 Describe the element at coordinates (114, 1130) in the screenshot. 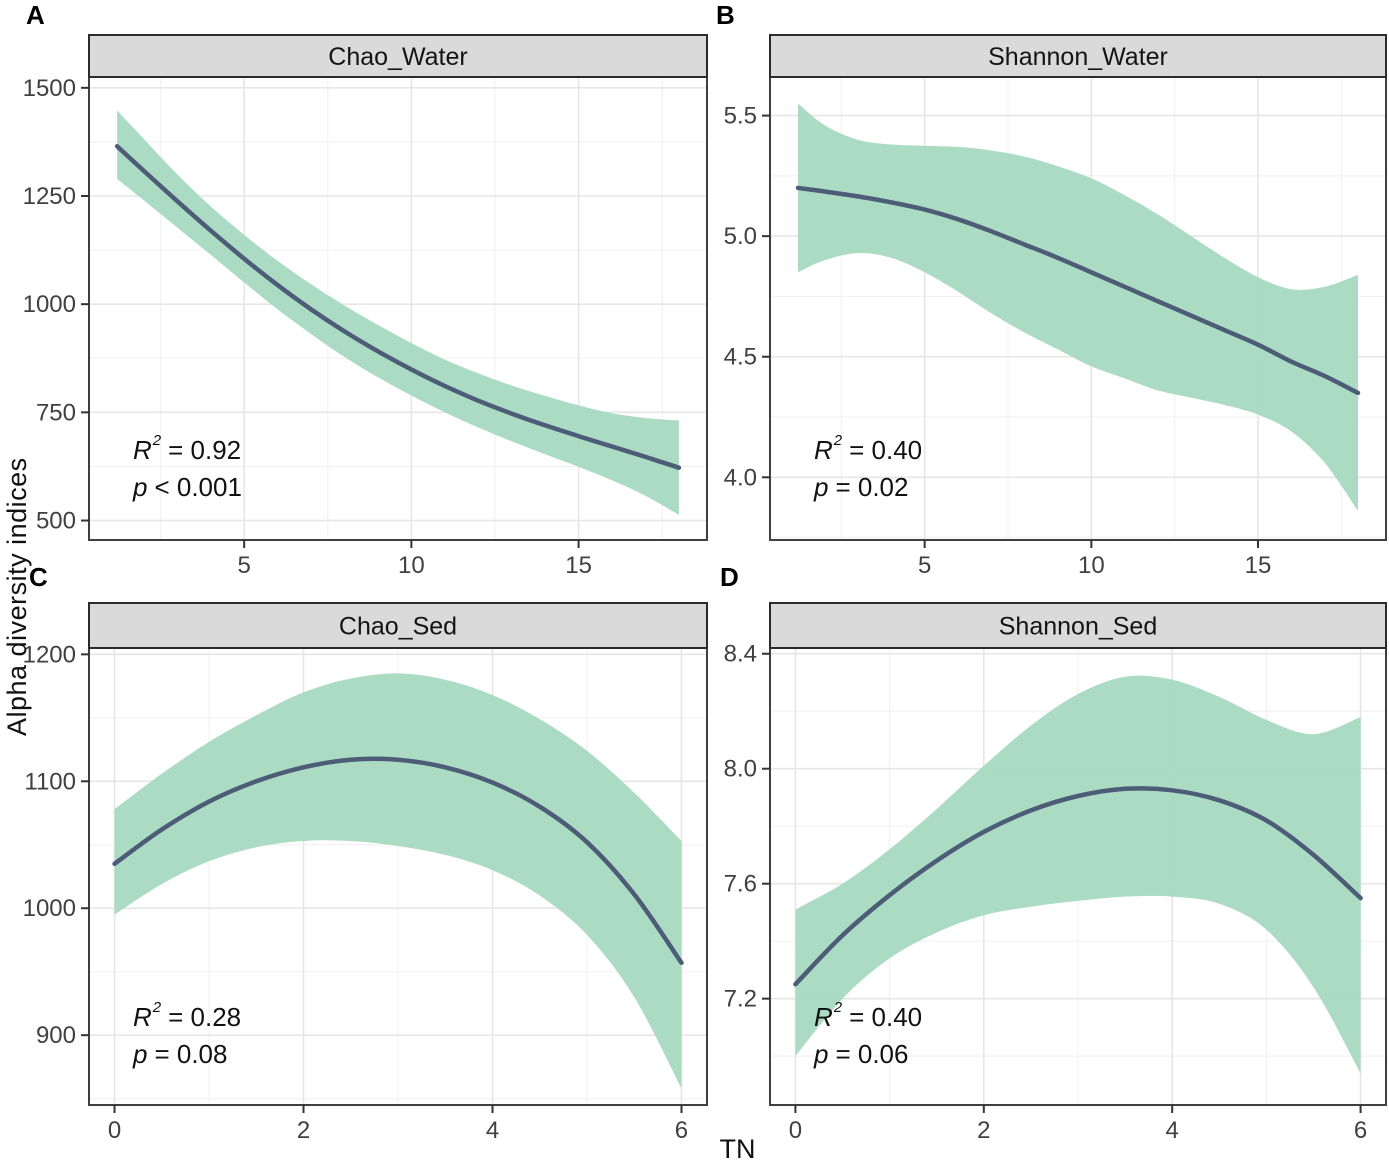

I see `panel-C-x-tick-label: 0` at that location.